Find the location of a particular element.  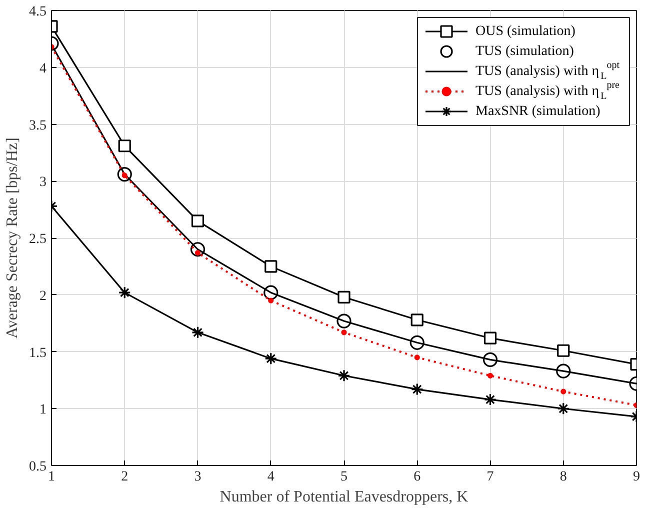

legend-label: TUS (simulation) is located at coordinates (525, 51).